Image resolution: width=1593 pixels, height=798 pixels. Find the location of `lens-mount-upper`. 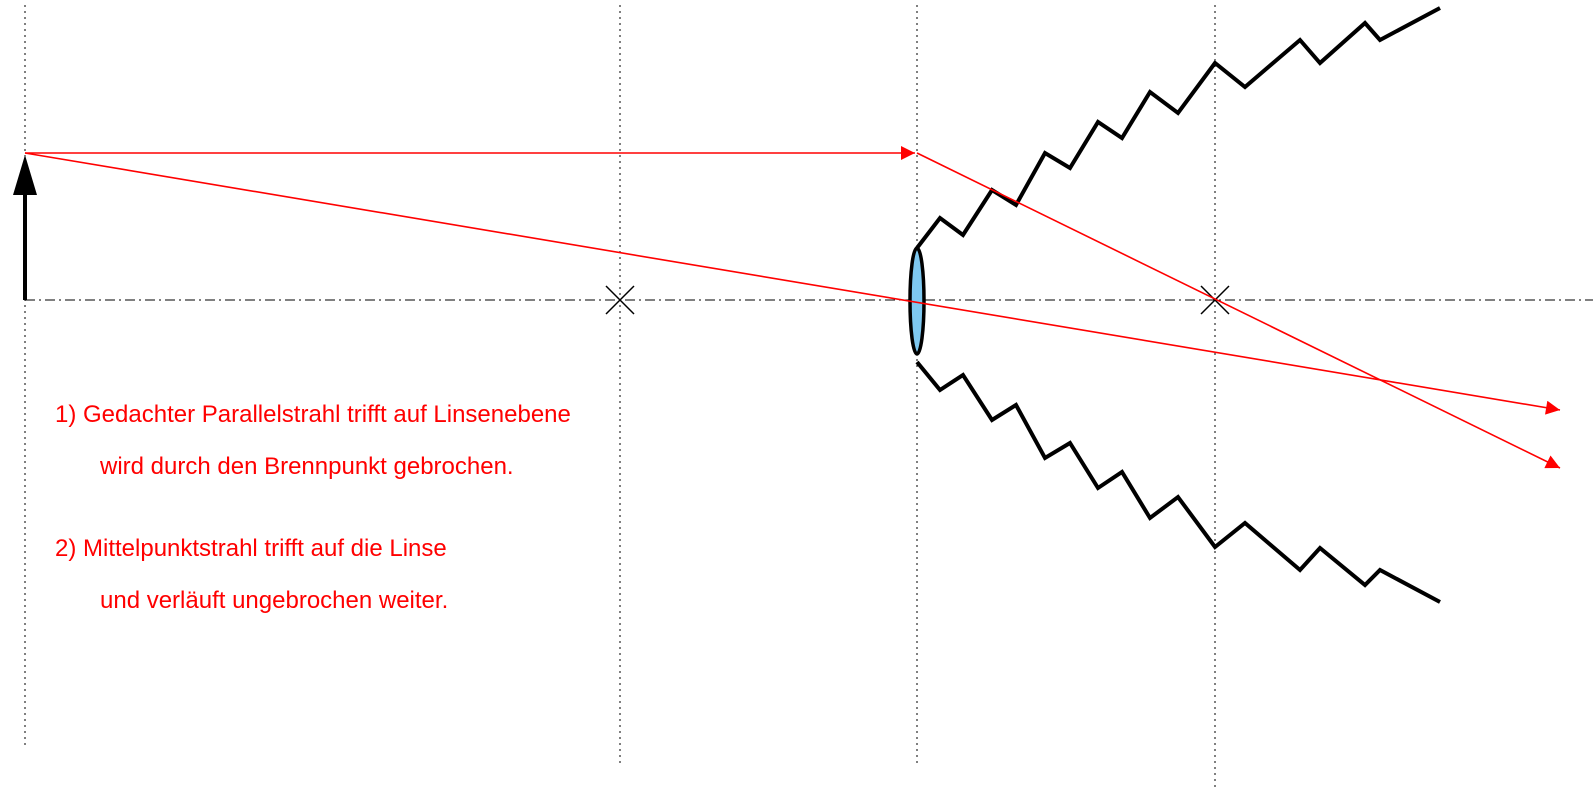

lens-mount-upper is located at coordinates (1178, 128).